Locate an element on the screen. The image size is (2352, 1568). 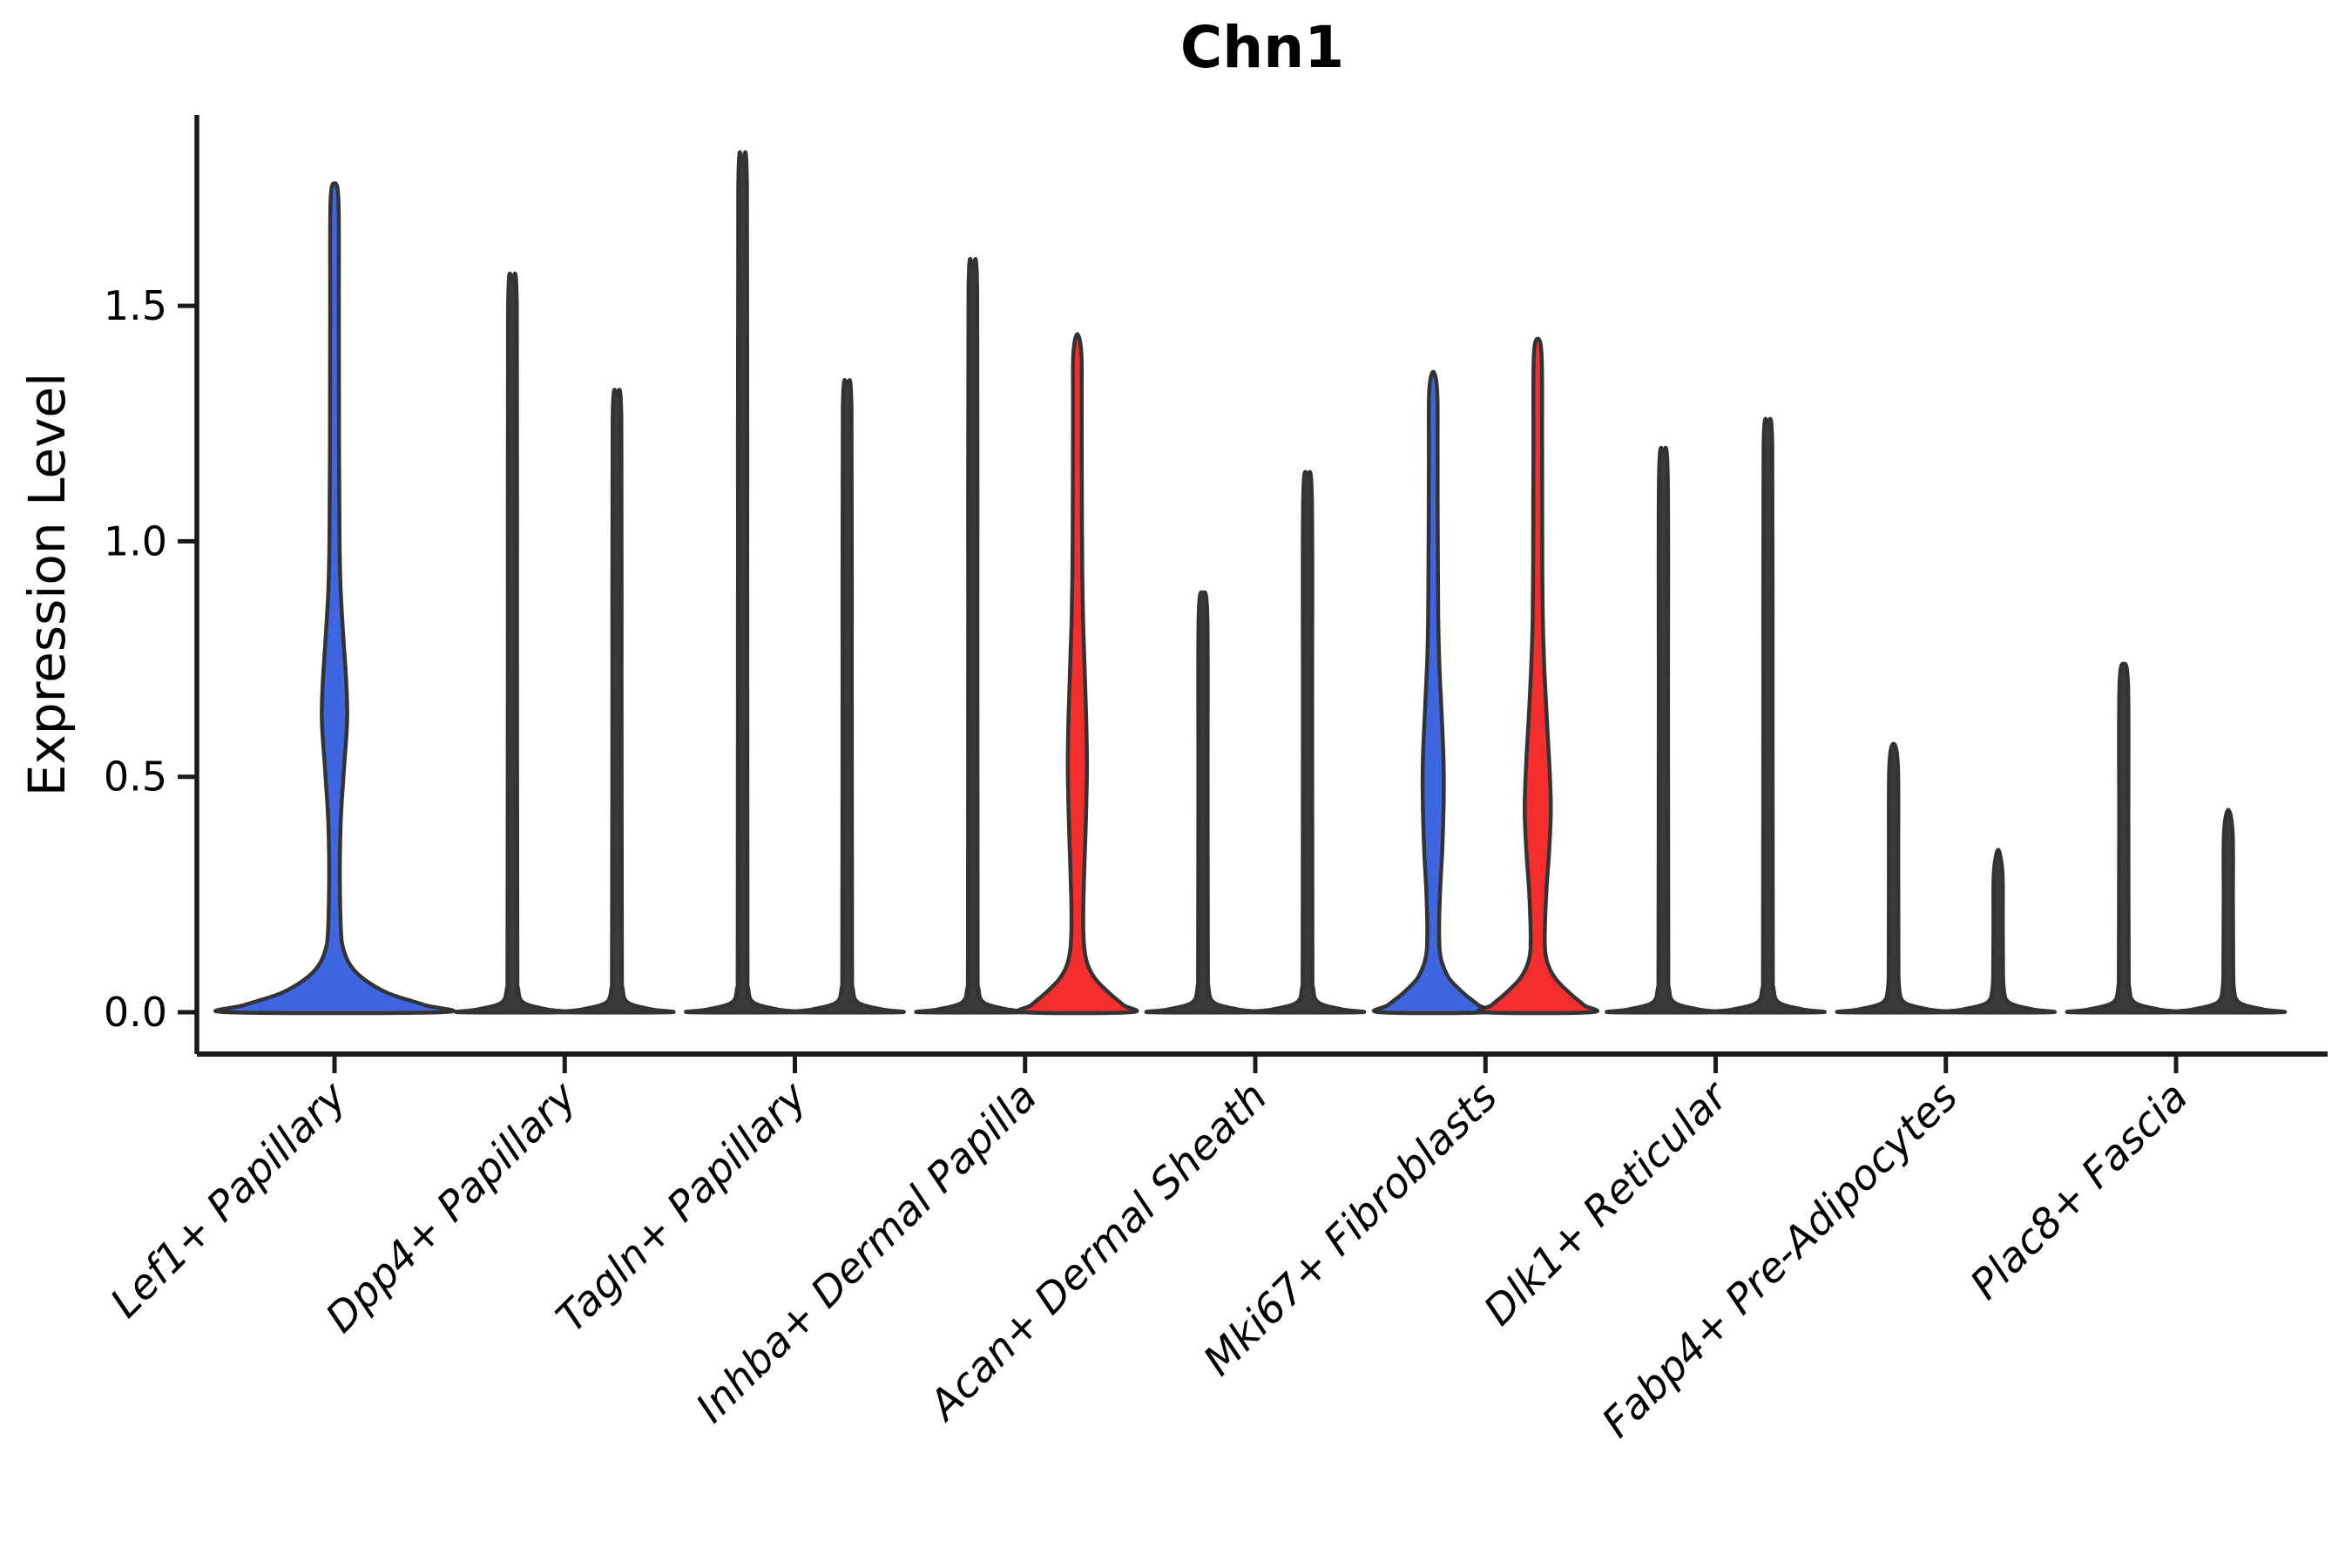
violin-group-dpp4-papillary is located at coordinates (565, 643).